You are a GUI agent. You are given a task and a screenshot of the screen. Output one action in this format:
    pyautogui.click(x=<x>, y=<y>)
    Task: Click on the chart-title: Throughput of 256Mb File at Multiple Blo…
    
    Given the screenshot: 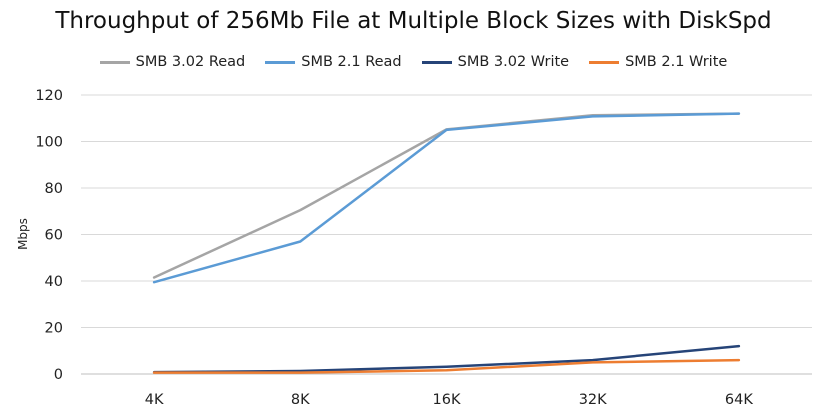 What is the action you would take?
    pyautogui.click(x=413, y=21)
    